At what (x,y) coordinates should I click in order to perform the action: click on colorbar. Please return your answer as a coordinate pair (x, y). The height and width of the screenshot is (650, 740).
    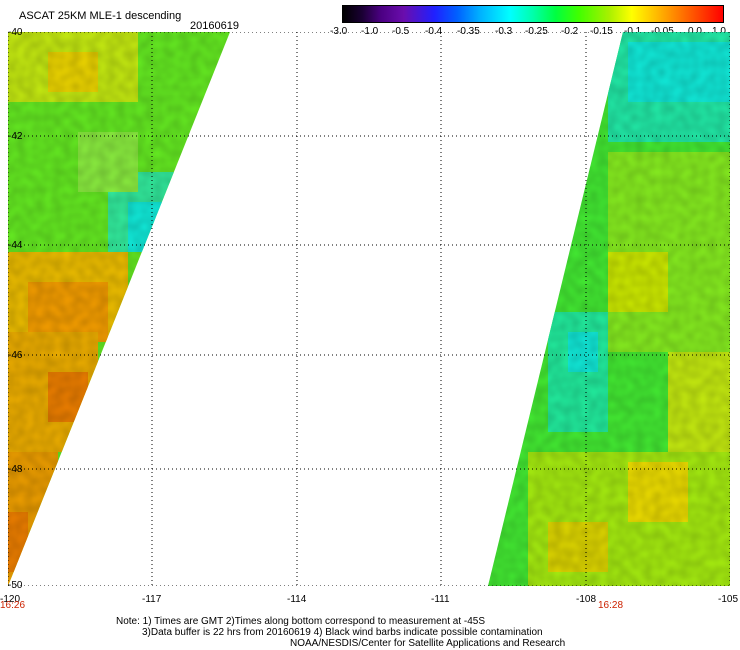
    Looking at the image, I should click on (533, 14).